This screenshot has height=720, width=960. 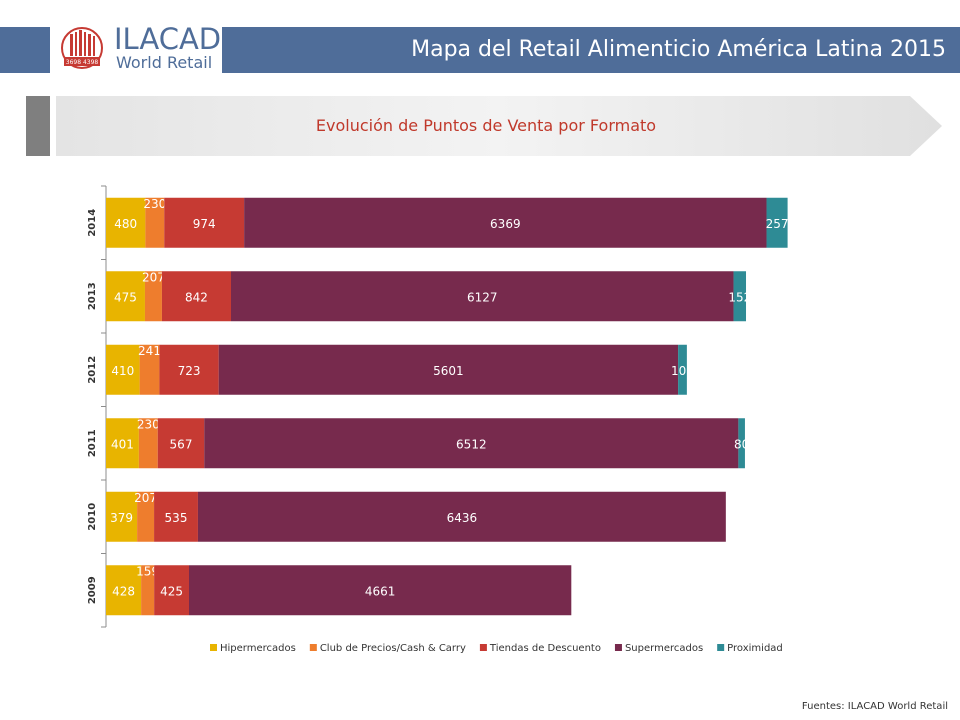 I want to click on data-label: 974, so click(x=204, y=224).